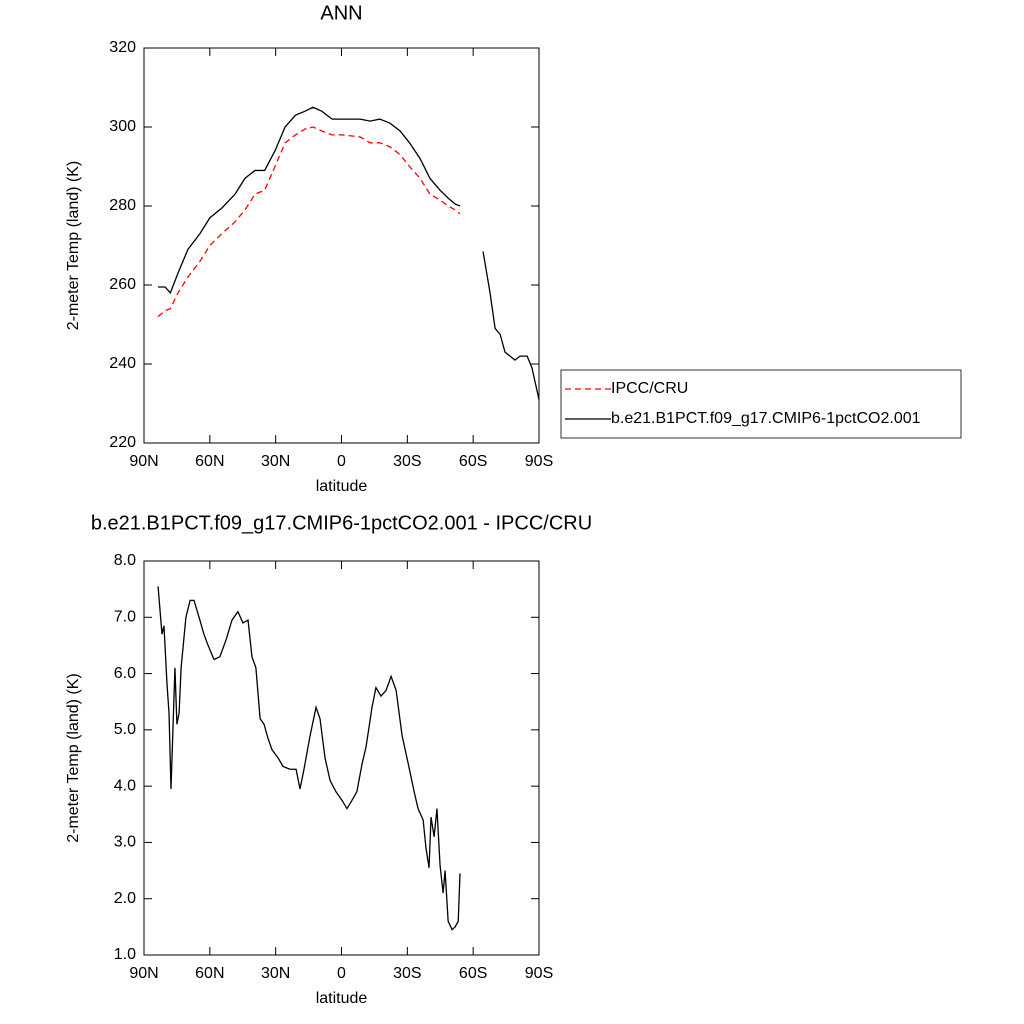 The height and width of the screenshot is (1024, 1024). I want to click on y-tick-label: 260, so click(122, 284).